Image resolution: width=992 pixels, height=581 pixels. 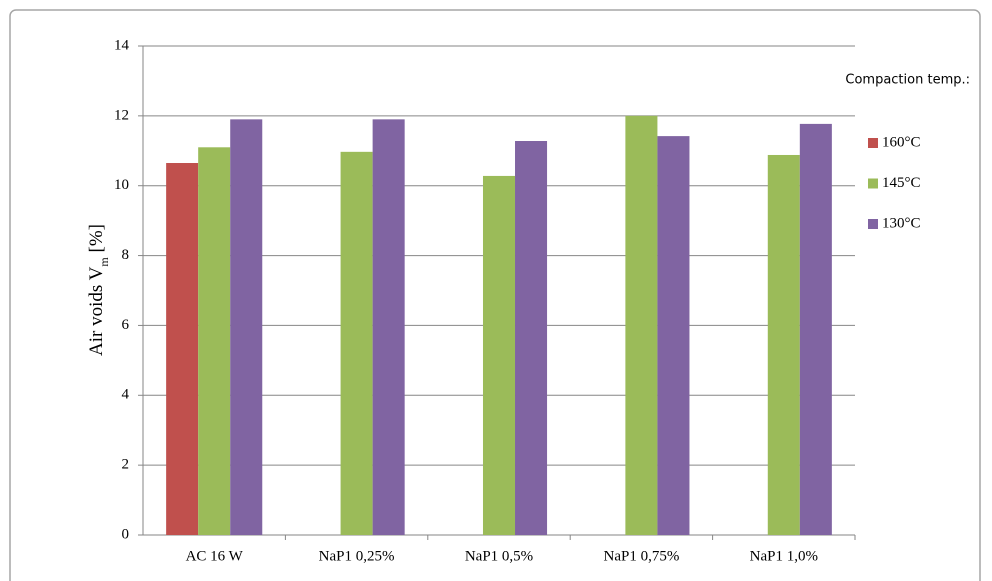 I want to click on y-tick-label: 4, so click(x=126, y=395).